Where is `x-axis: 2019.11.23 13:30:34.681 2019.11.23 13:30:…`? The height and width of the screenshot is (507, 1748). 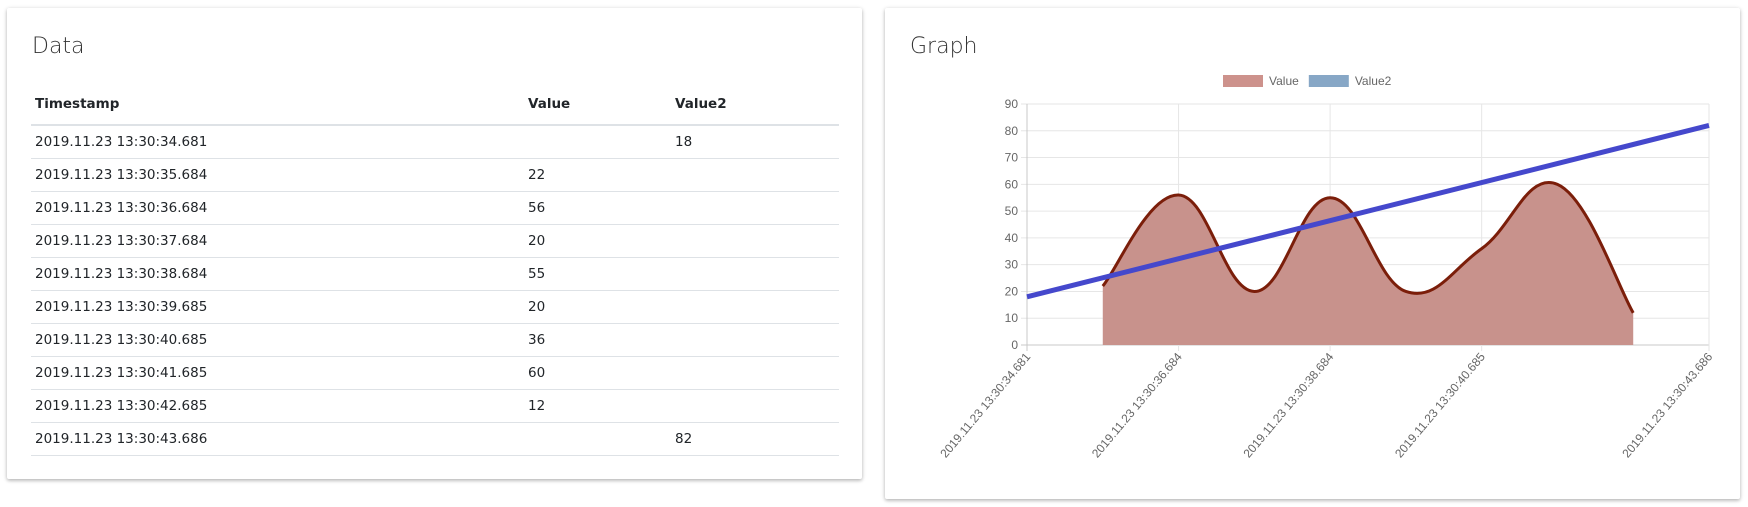
x-axis: 2019.11.23 13:30:34.681 2019.11.23 13:30:… is located at coordinates (1326, 405).